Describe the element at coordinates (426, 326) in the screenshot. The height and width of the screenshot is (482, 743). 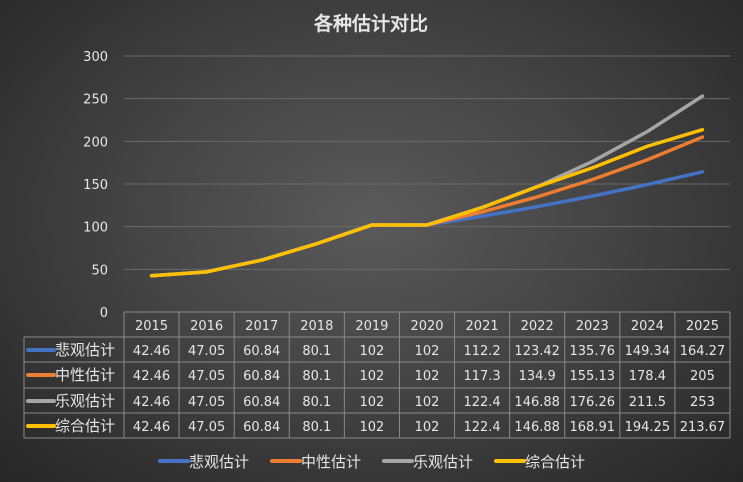
I see `x-tick-label: 2020` at that location.